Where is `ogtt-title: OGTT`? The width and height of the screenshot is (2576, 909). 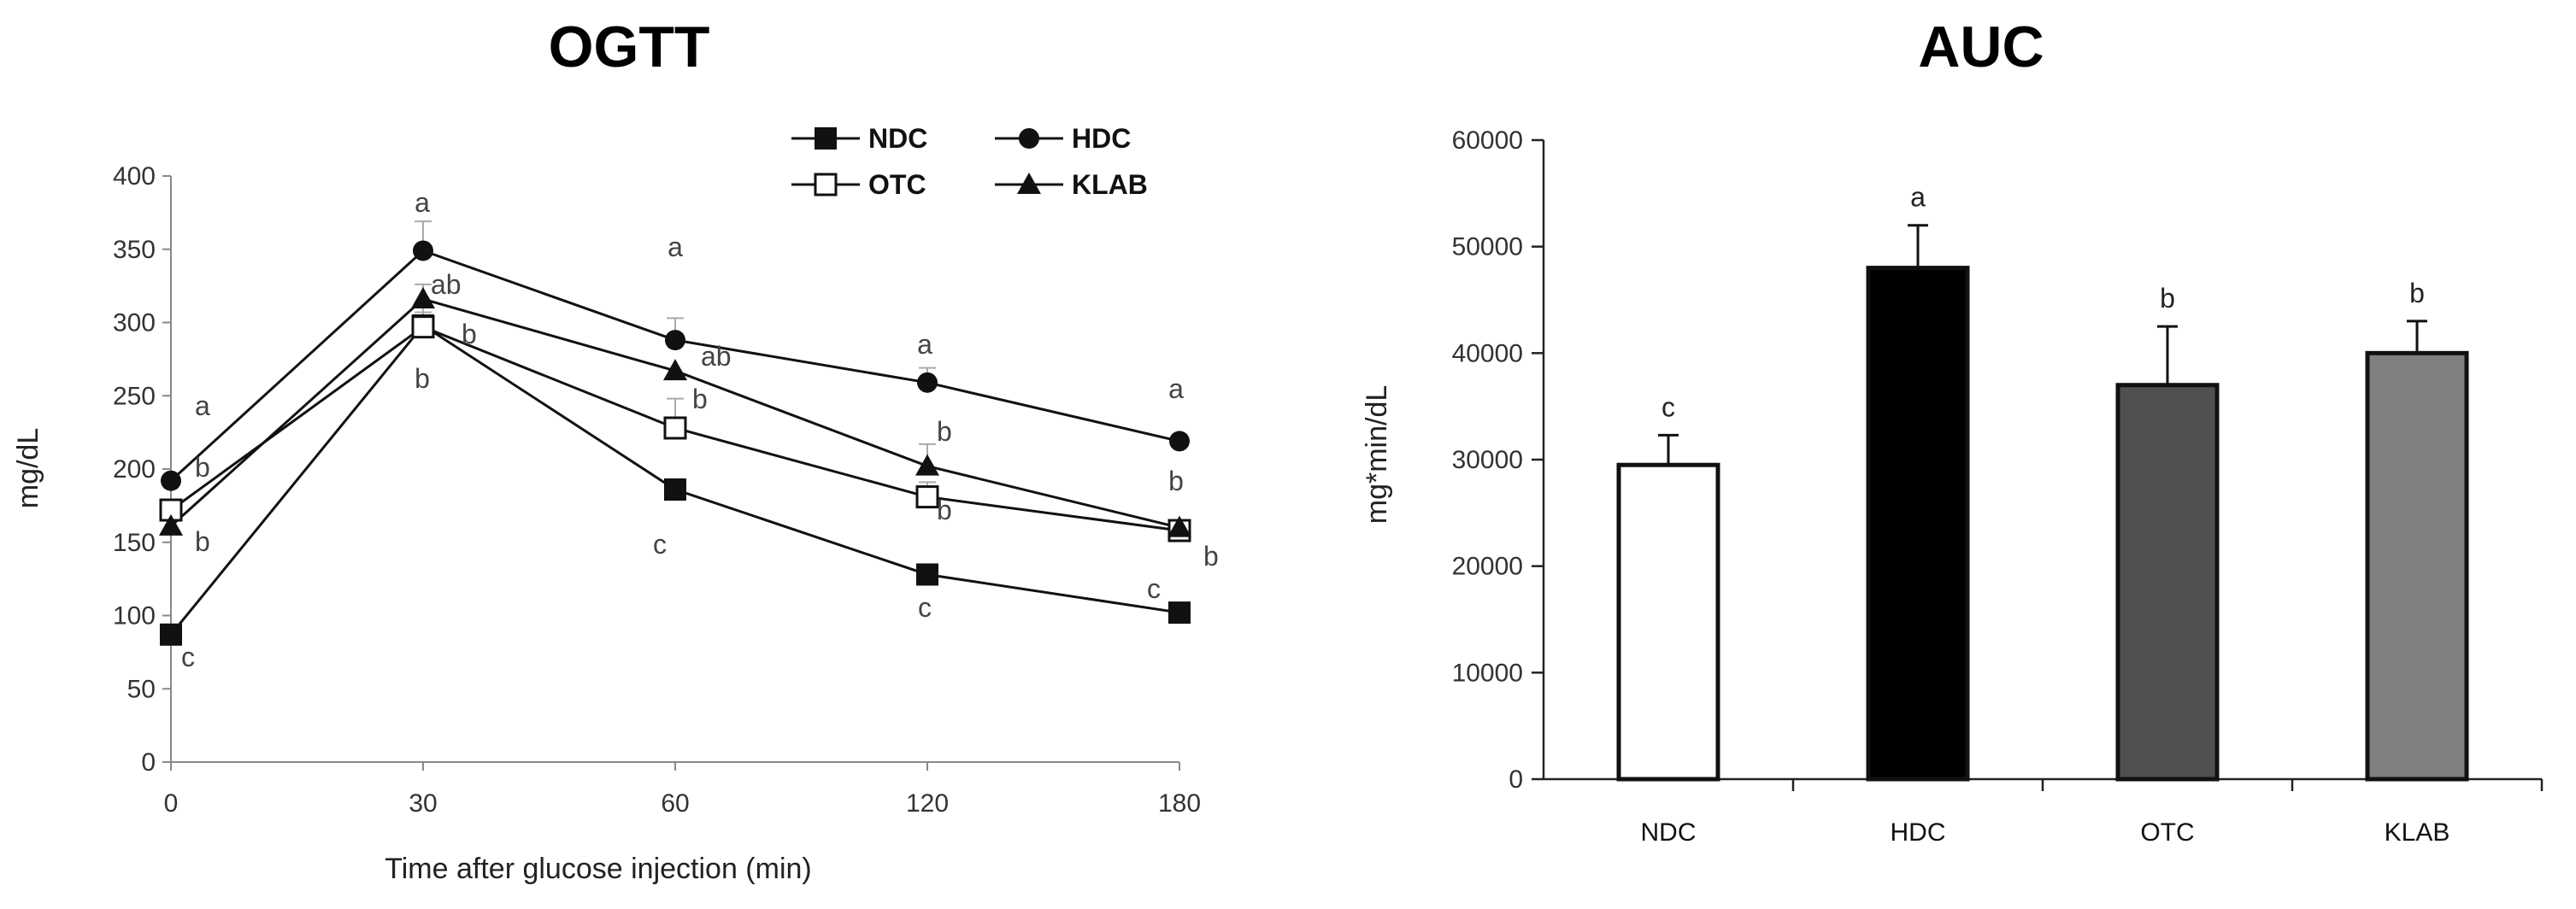 ogtt-title: OGTT is located at coordinates (629, 47).